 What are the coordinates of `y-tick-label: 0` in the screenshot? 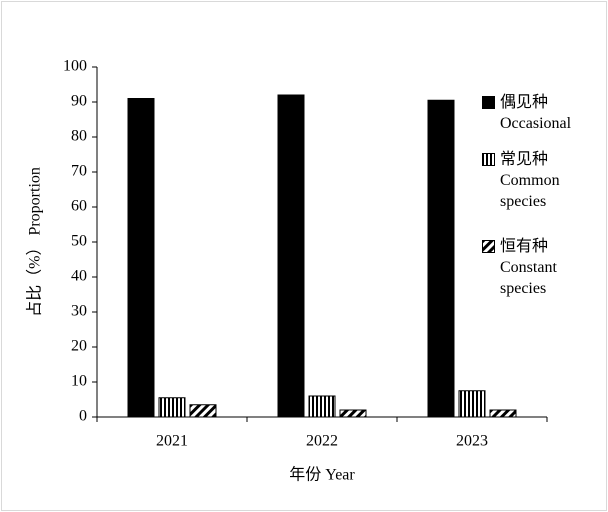 It's located at (83, 416).